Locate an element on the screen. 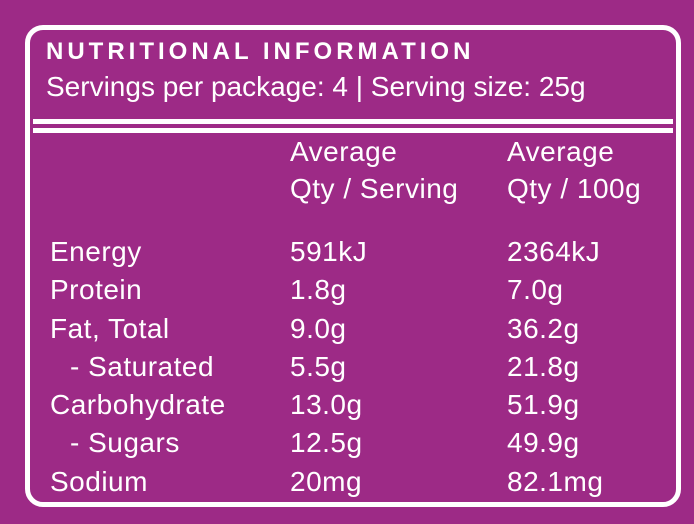  column-header-per-100g-line2: Qty / 100g is located at coordinates (574, 188).